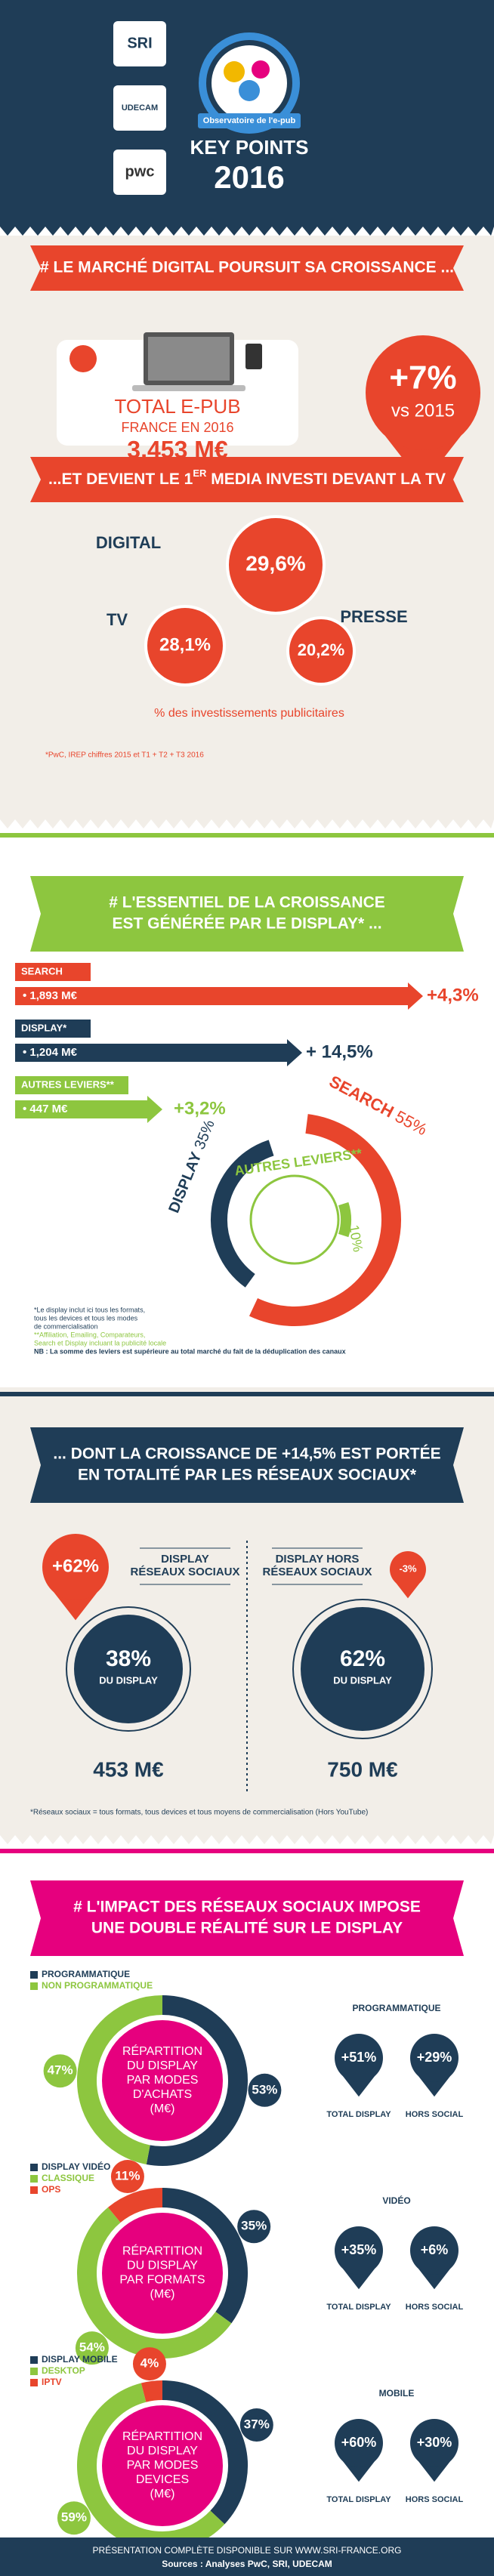 The width and height of the screenshot is (494, 2576). I want to click on donut-center-text: DEVICES, so click(162, 2479).